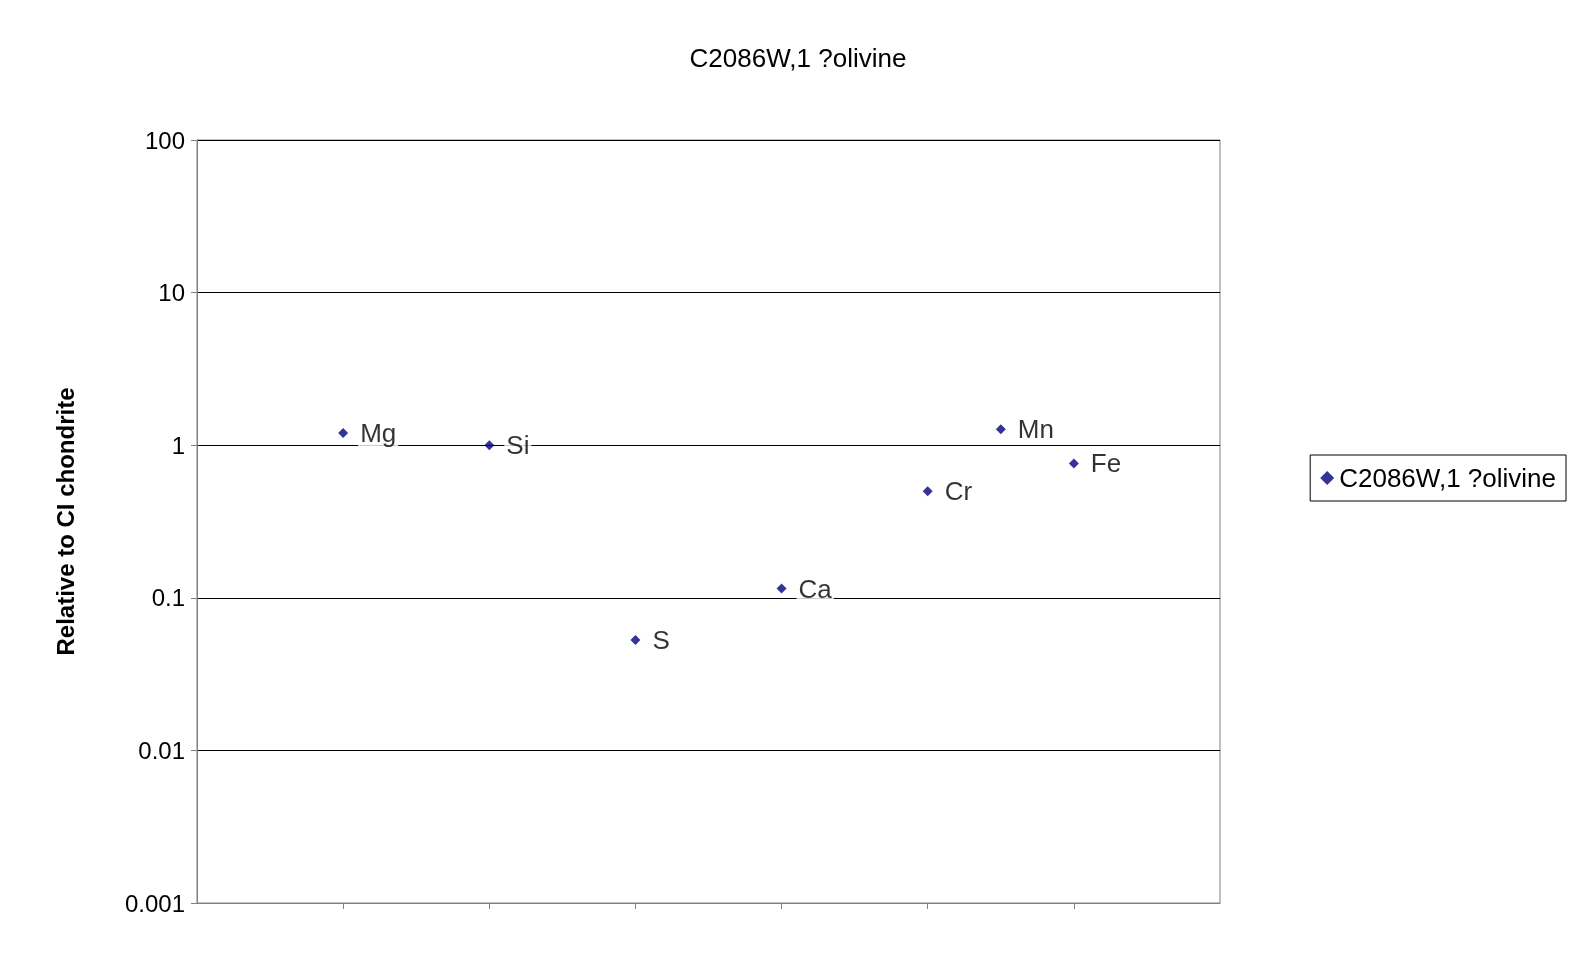 This screenshot has height=957, width=1587. I want to click on annotation: Ca, so click(815, 588).